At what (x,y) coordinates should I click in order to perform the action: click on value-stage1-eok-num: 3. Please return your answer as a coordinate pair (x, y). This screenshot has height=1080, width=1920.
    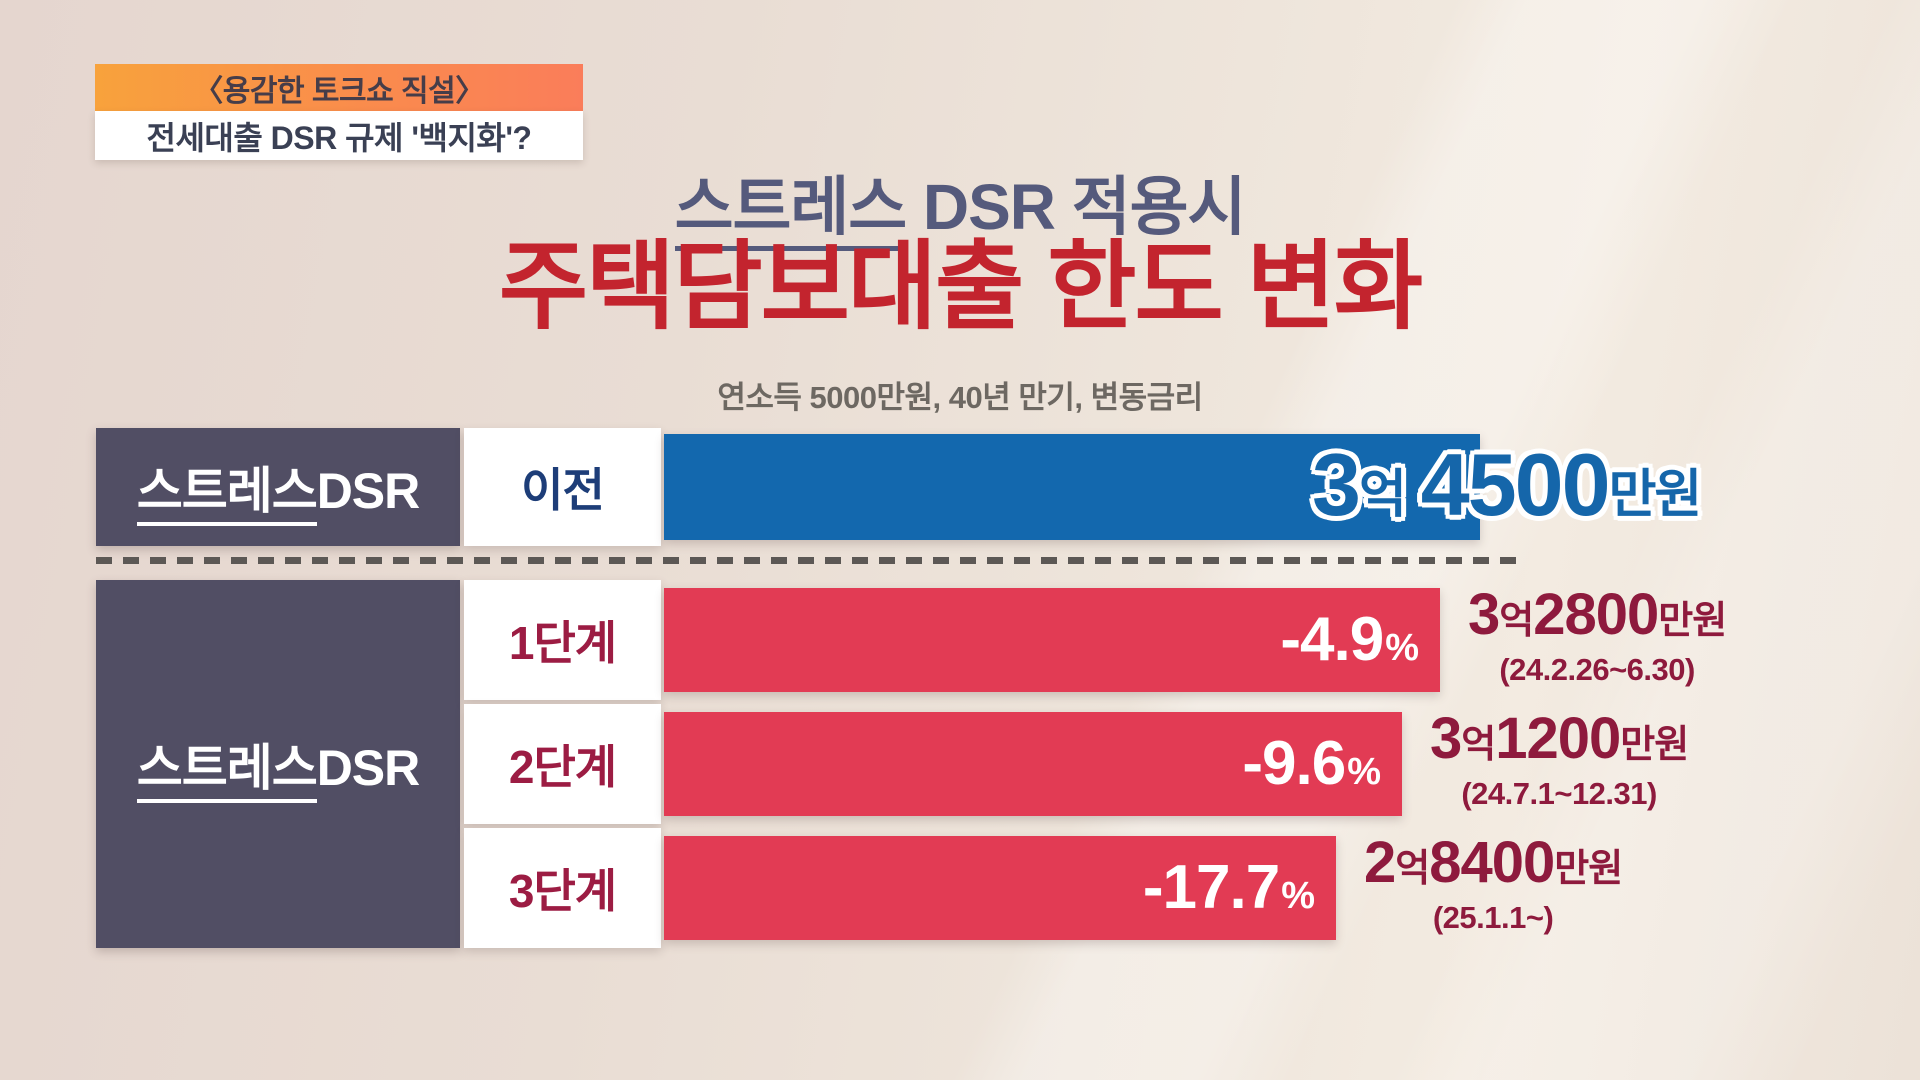
    Looking at the image, I should click on (1484, 614).